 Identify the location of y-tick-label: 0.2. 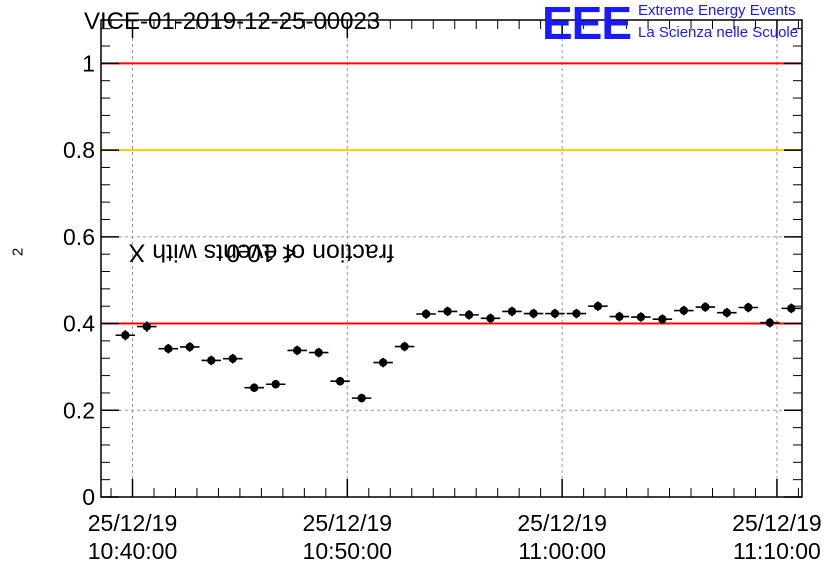
(79, 410).